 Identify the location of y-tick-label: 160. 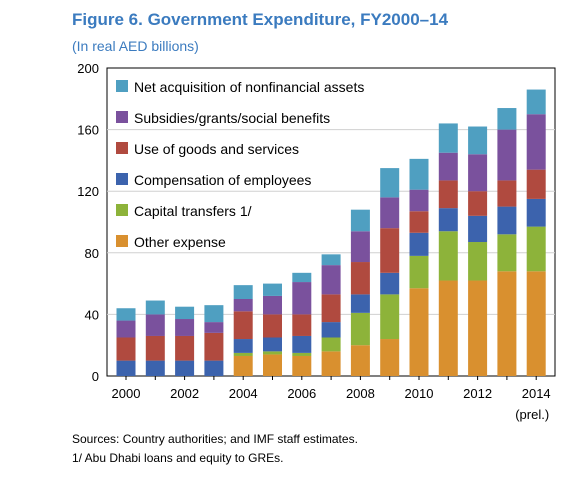
(88, 130).